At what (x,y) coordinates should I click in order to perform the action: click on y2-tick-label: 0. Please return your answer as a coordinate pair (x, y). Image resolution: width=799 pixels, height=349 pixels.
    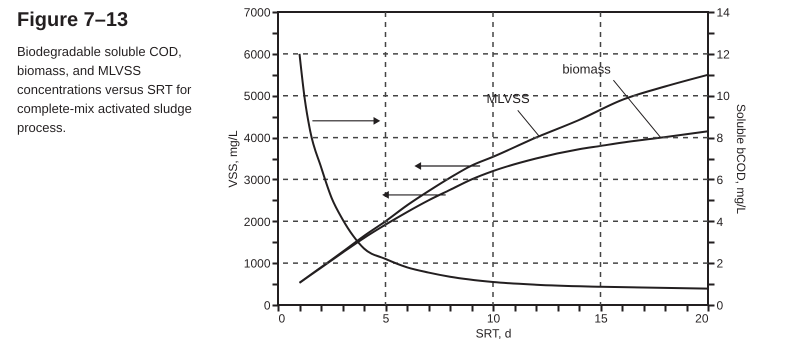
    Looking at the image, I should click on (720, 305).